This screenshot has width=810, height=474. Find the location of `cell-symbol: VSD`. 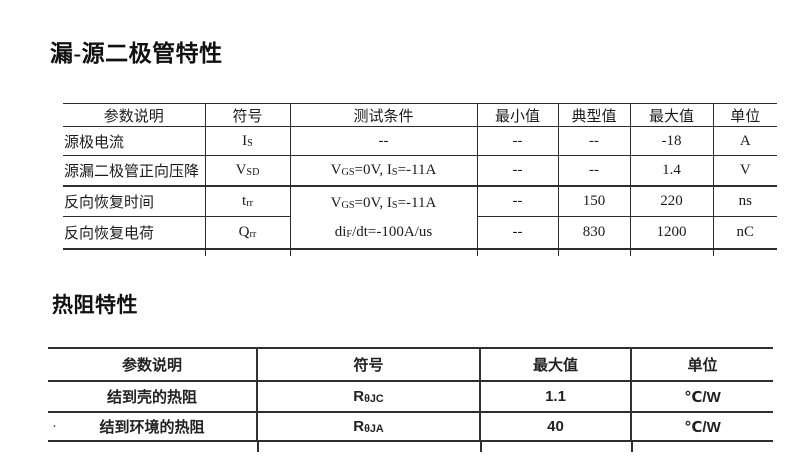

cell-symbol: VSD is located at coordinates (248, 171).